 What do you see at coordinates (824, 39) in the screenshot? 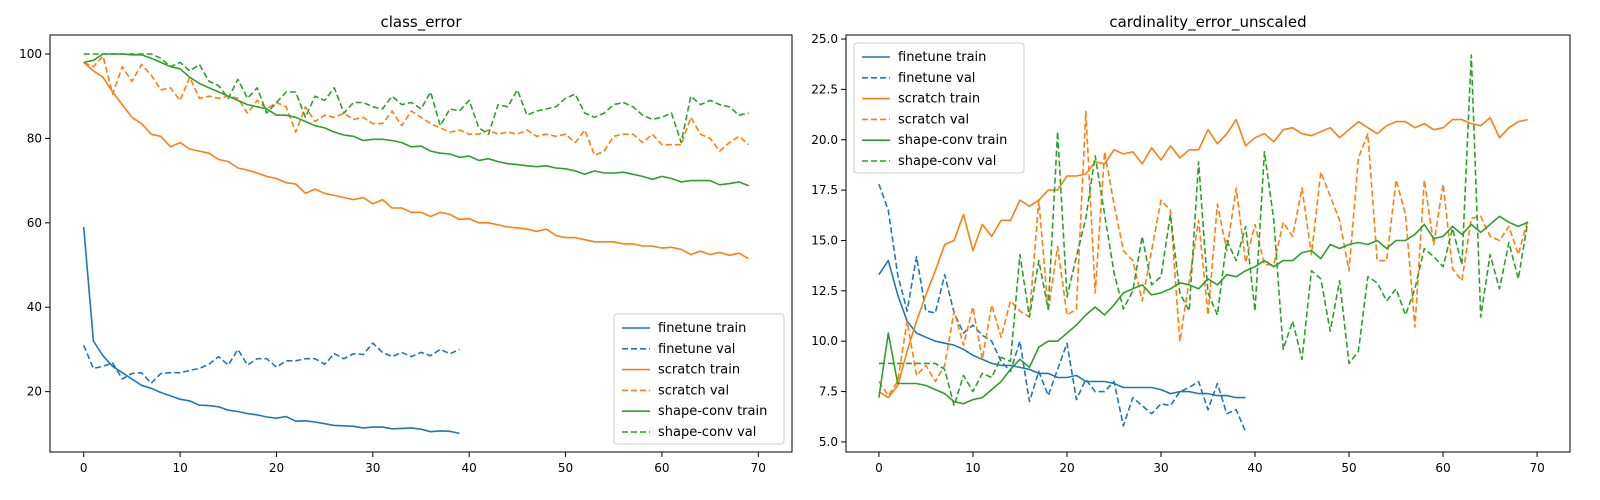
I see `y-tick-label: 25.0` at bounding box center [824, 39].